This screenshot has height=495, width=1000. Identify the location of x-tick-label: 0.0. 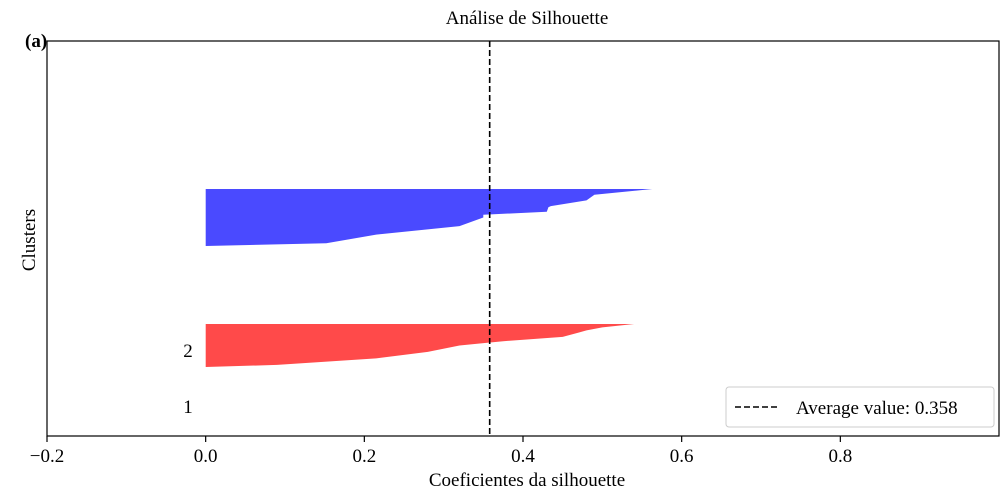
(206, 456).